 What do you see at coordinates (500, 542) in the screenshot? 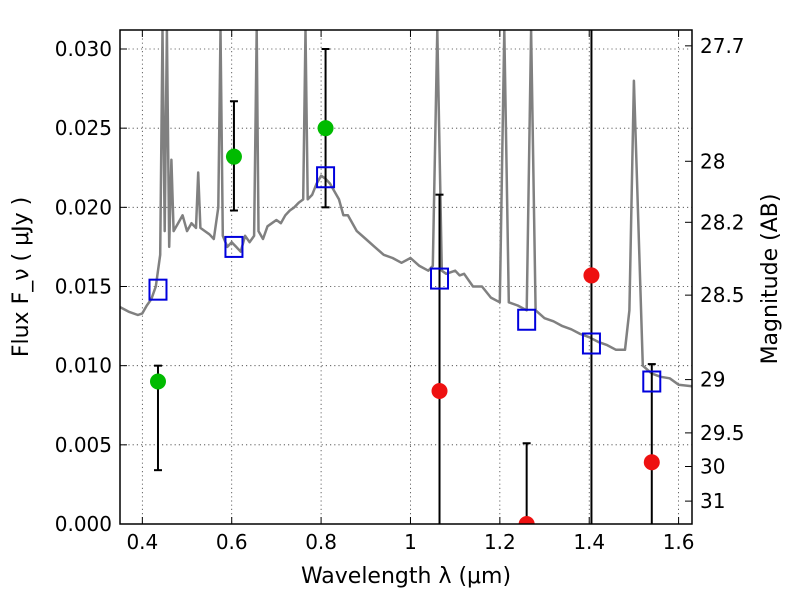
I see `x-tick-label: 1.2` at bounding box center [500, 542].